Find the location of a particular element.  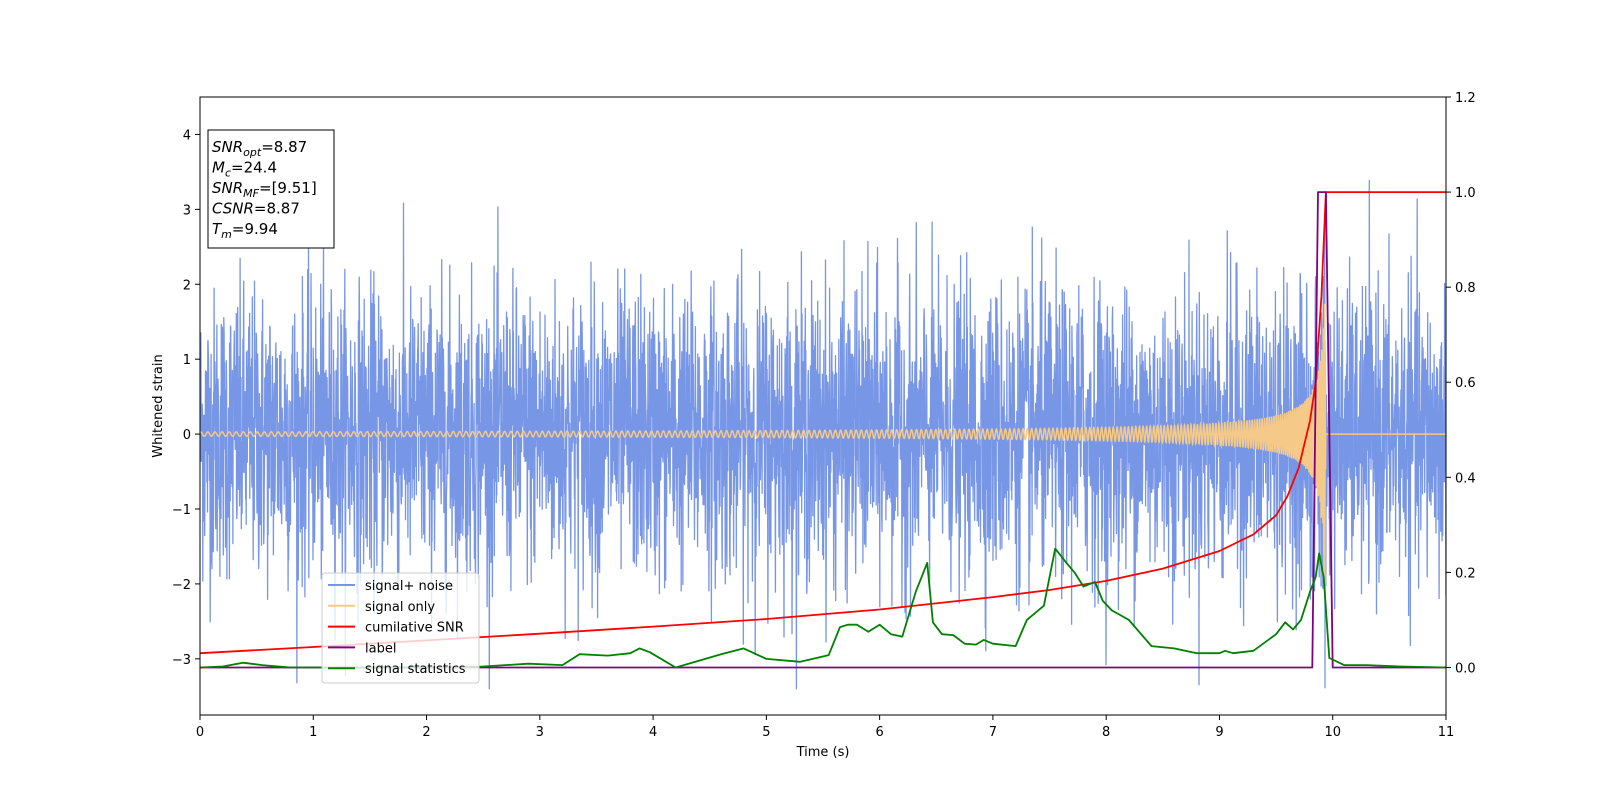

annotation-line: SNRMF=[9.51] is located at coordinates (264, 189).